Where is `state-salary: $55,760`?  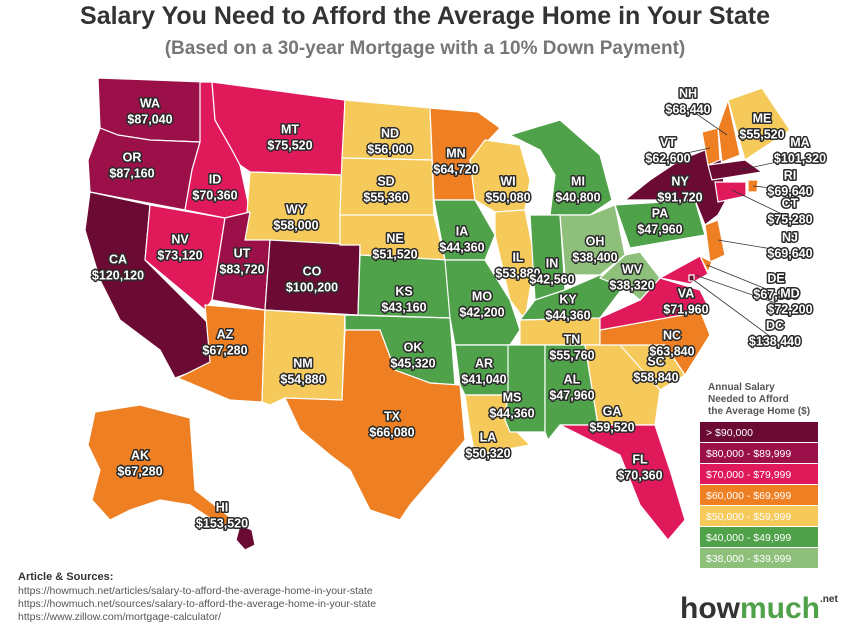
state-salary: $55,760 is located at coordinates (571, 355).